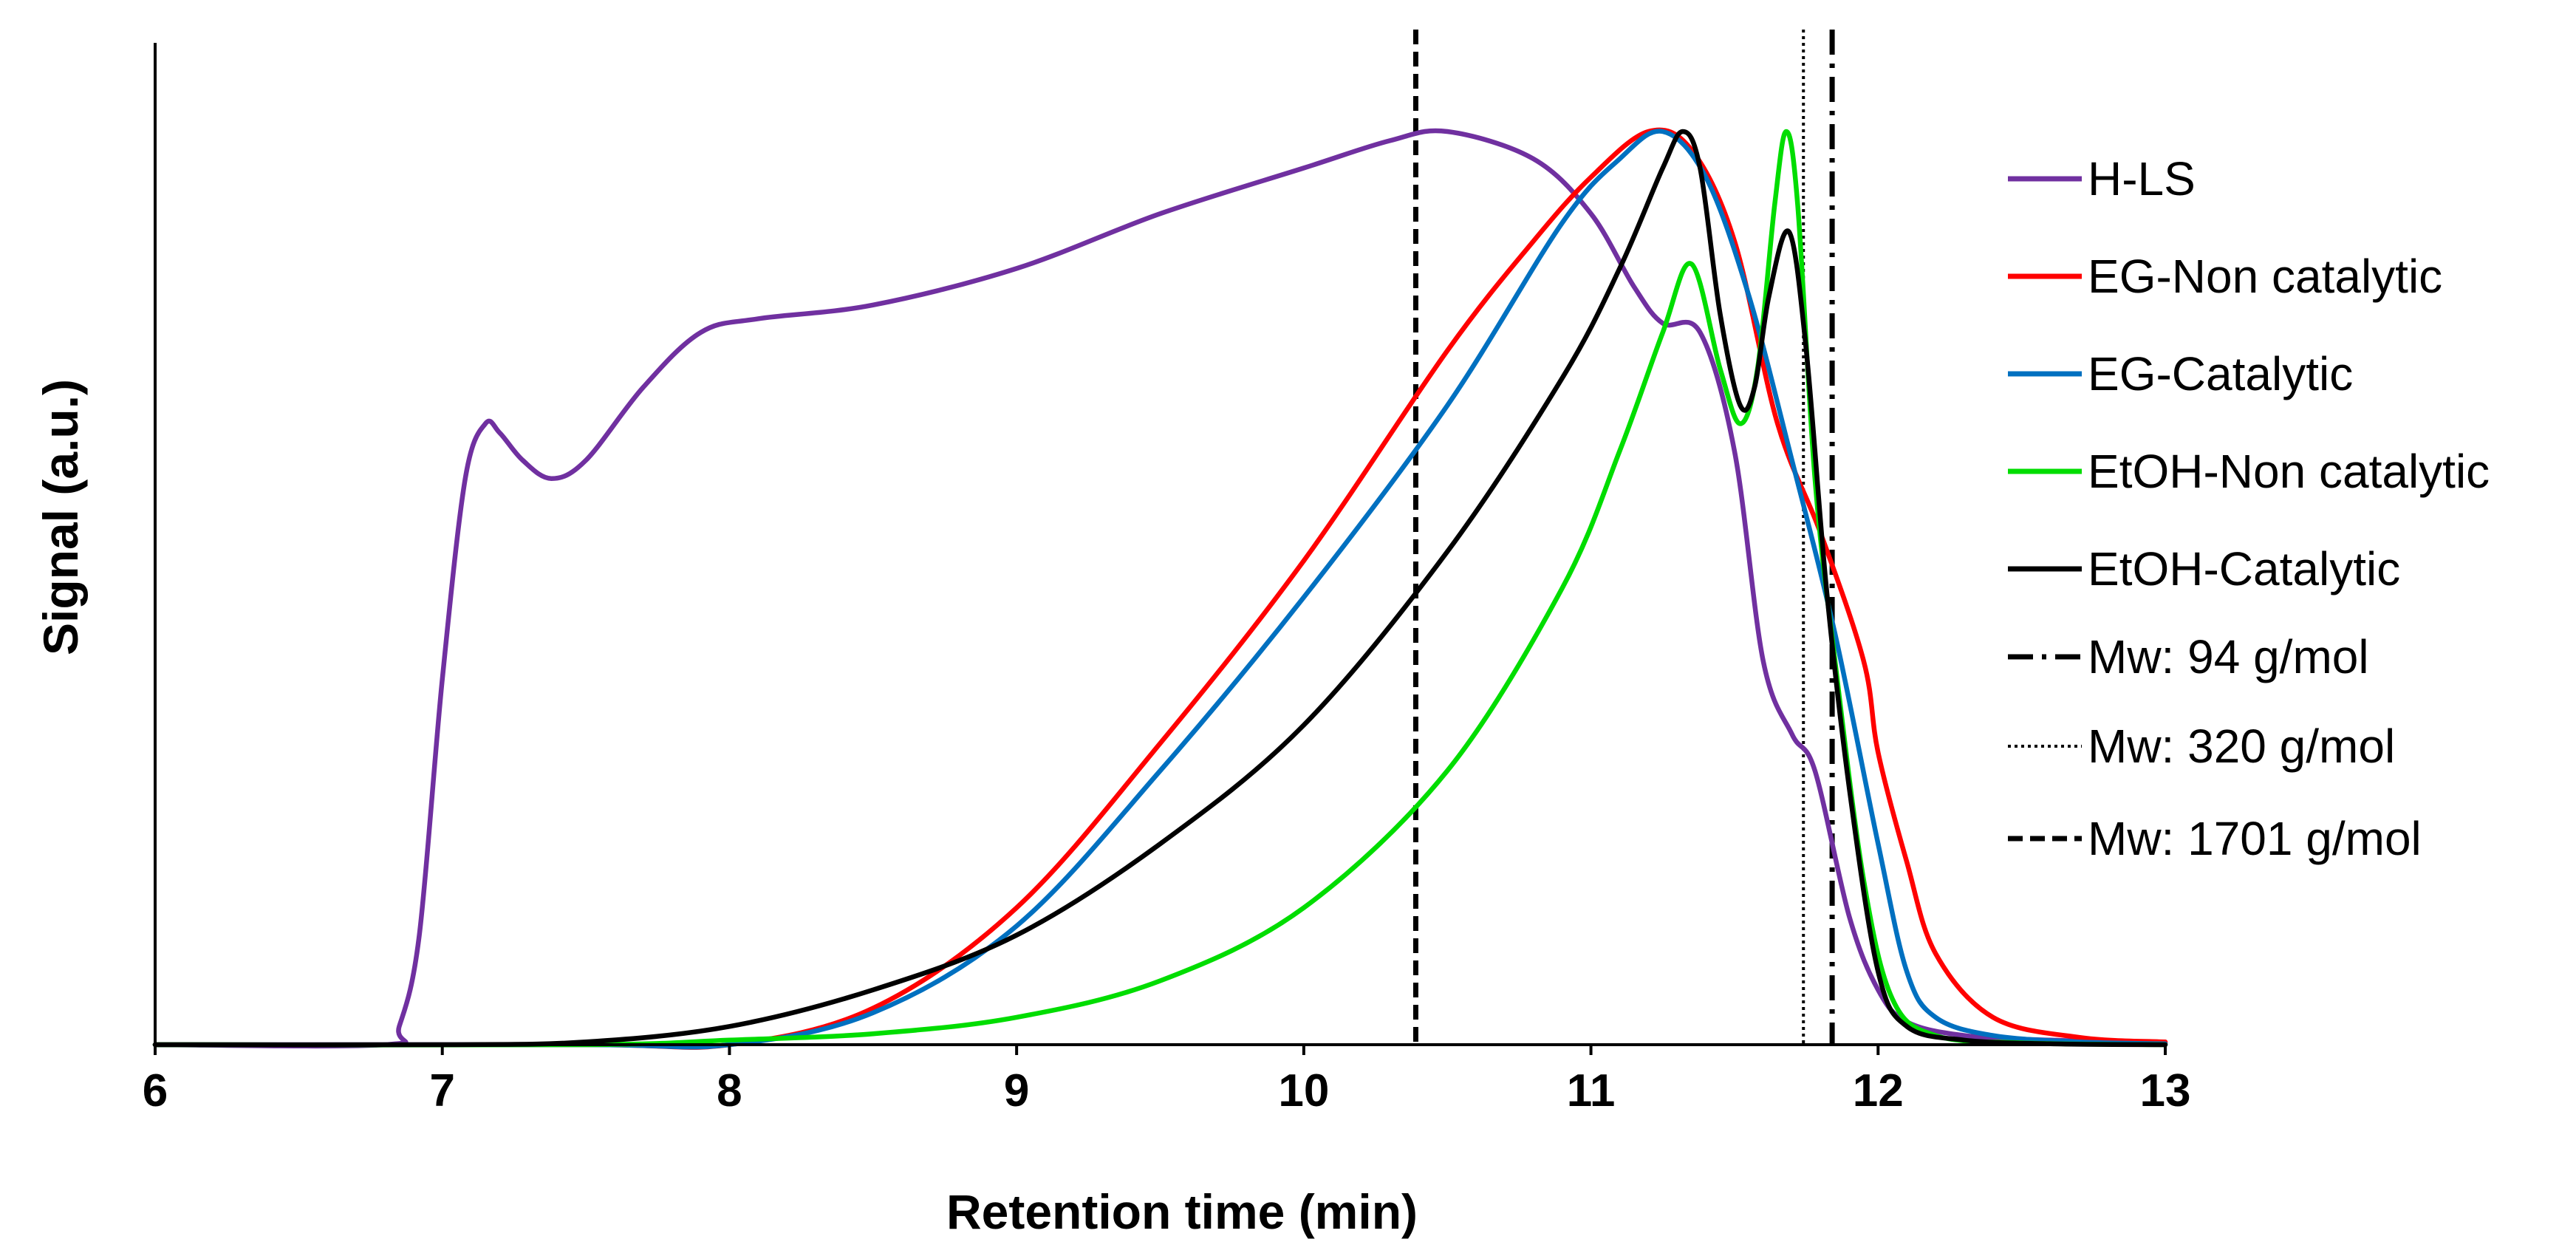 Image resolution: width=2576 pixels, height=1256 pixels. What do you see at coordinates (2228, 656) in the screenshot?
I see `legend-label-mw-94-g-mol: Mw: 94 g/mol` at bounding box center [2228, 656].